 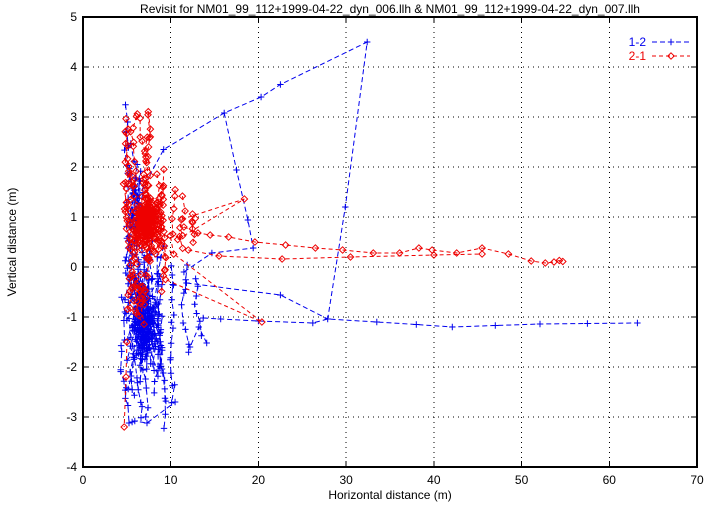 I want to click on y-tick-label: 1, so click(x=73, y=217).